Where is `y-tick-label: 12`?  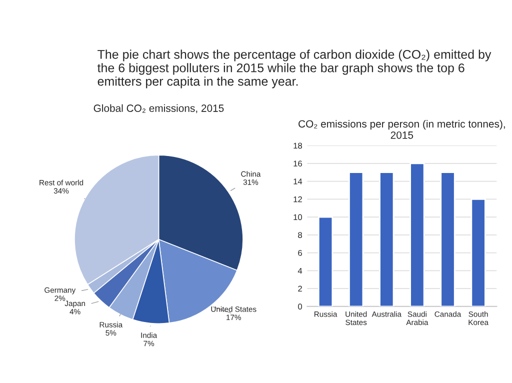 y-tick-label: 12 is located at coordinates (298, 199).